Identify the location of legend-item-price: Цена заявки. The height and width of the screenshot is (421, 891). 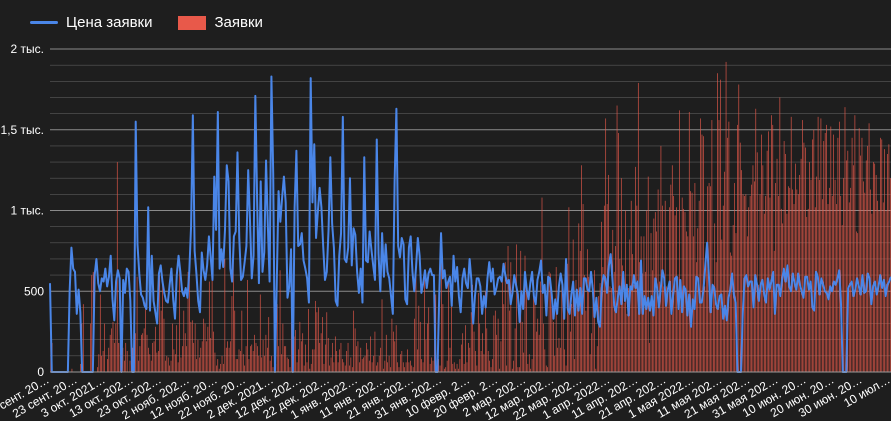
(91, 22).